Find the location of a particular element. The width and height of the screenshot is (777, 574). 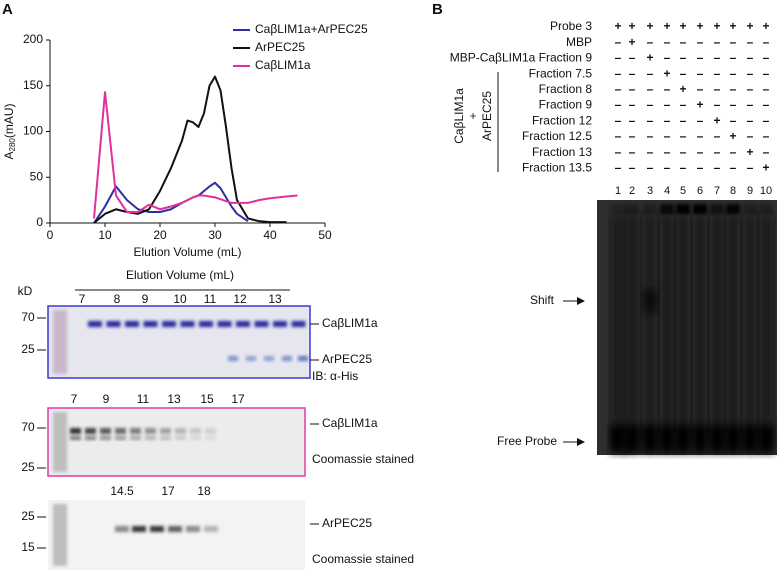

y-tick-label: 100 is located at coordinates (33, 131).